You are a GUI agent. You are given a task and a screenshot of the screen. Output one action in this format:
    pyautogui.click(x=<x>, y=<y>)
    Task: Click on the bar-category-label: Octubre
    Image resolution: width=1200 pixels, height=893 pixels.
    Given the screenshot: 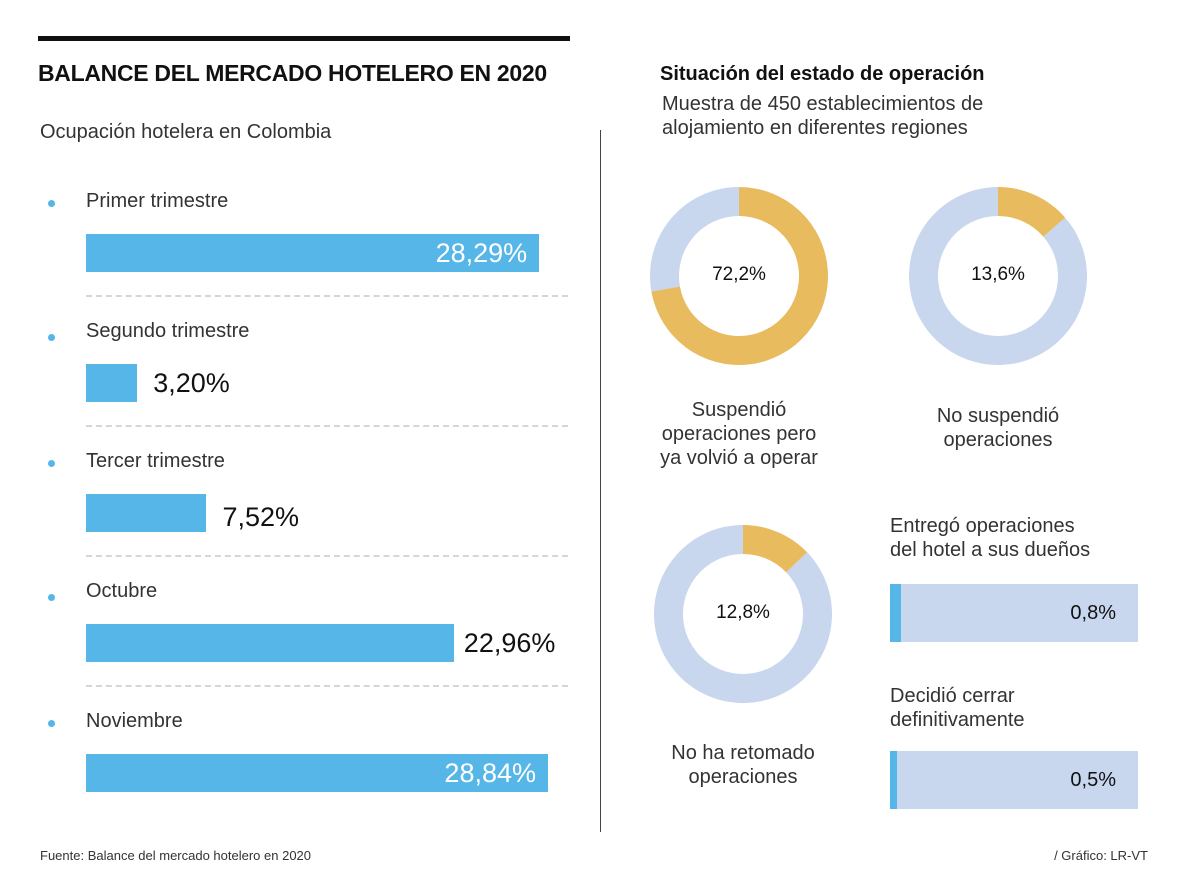 What is the action you would take?
    pyautogui.click(x=122, y=591)
    